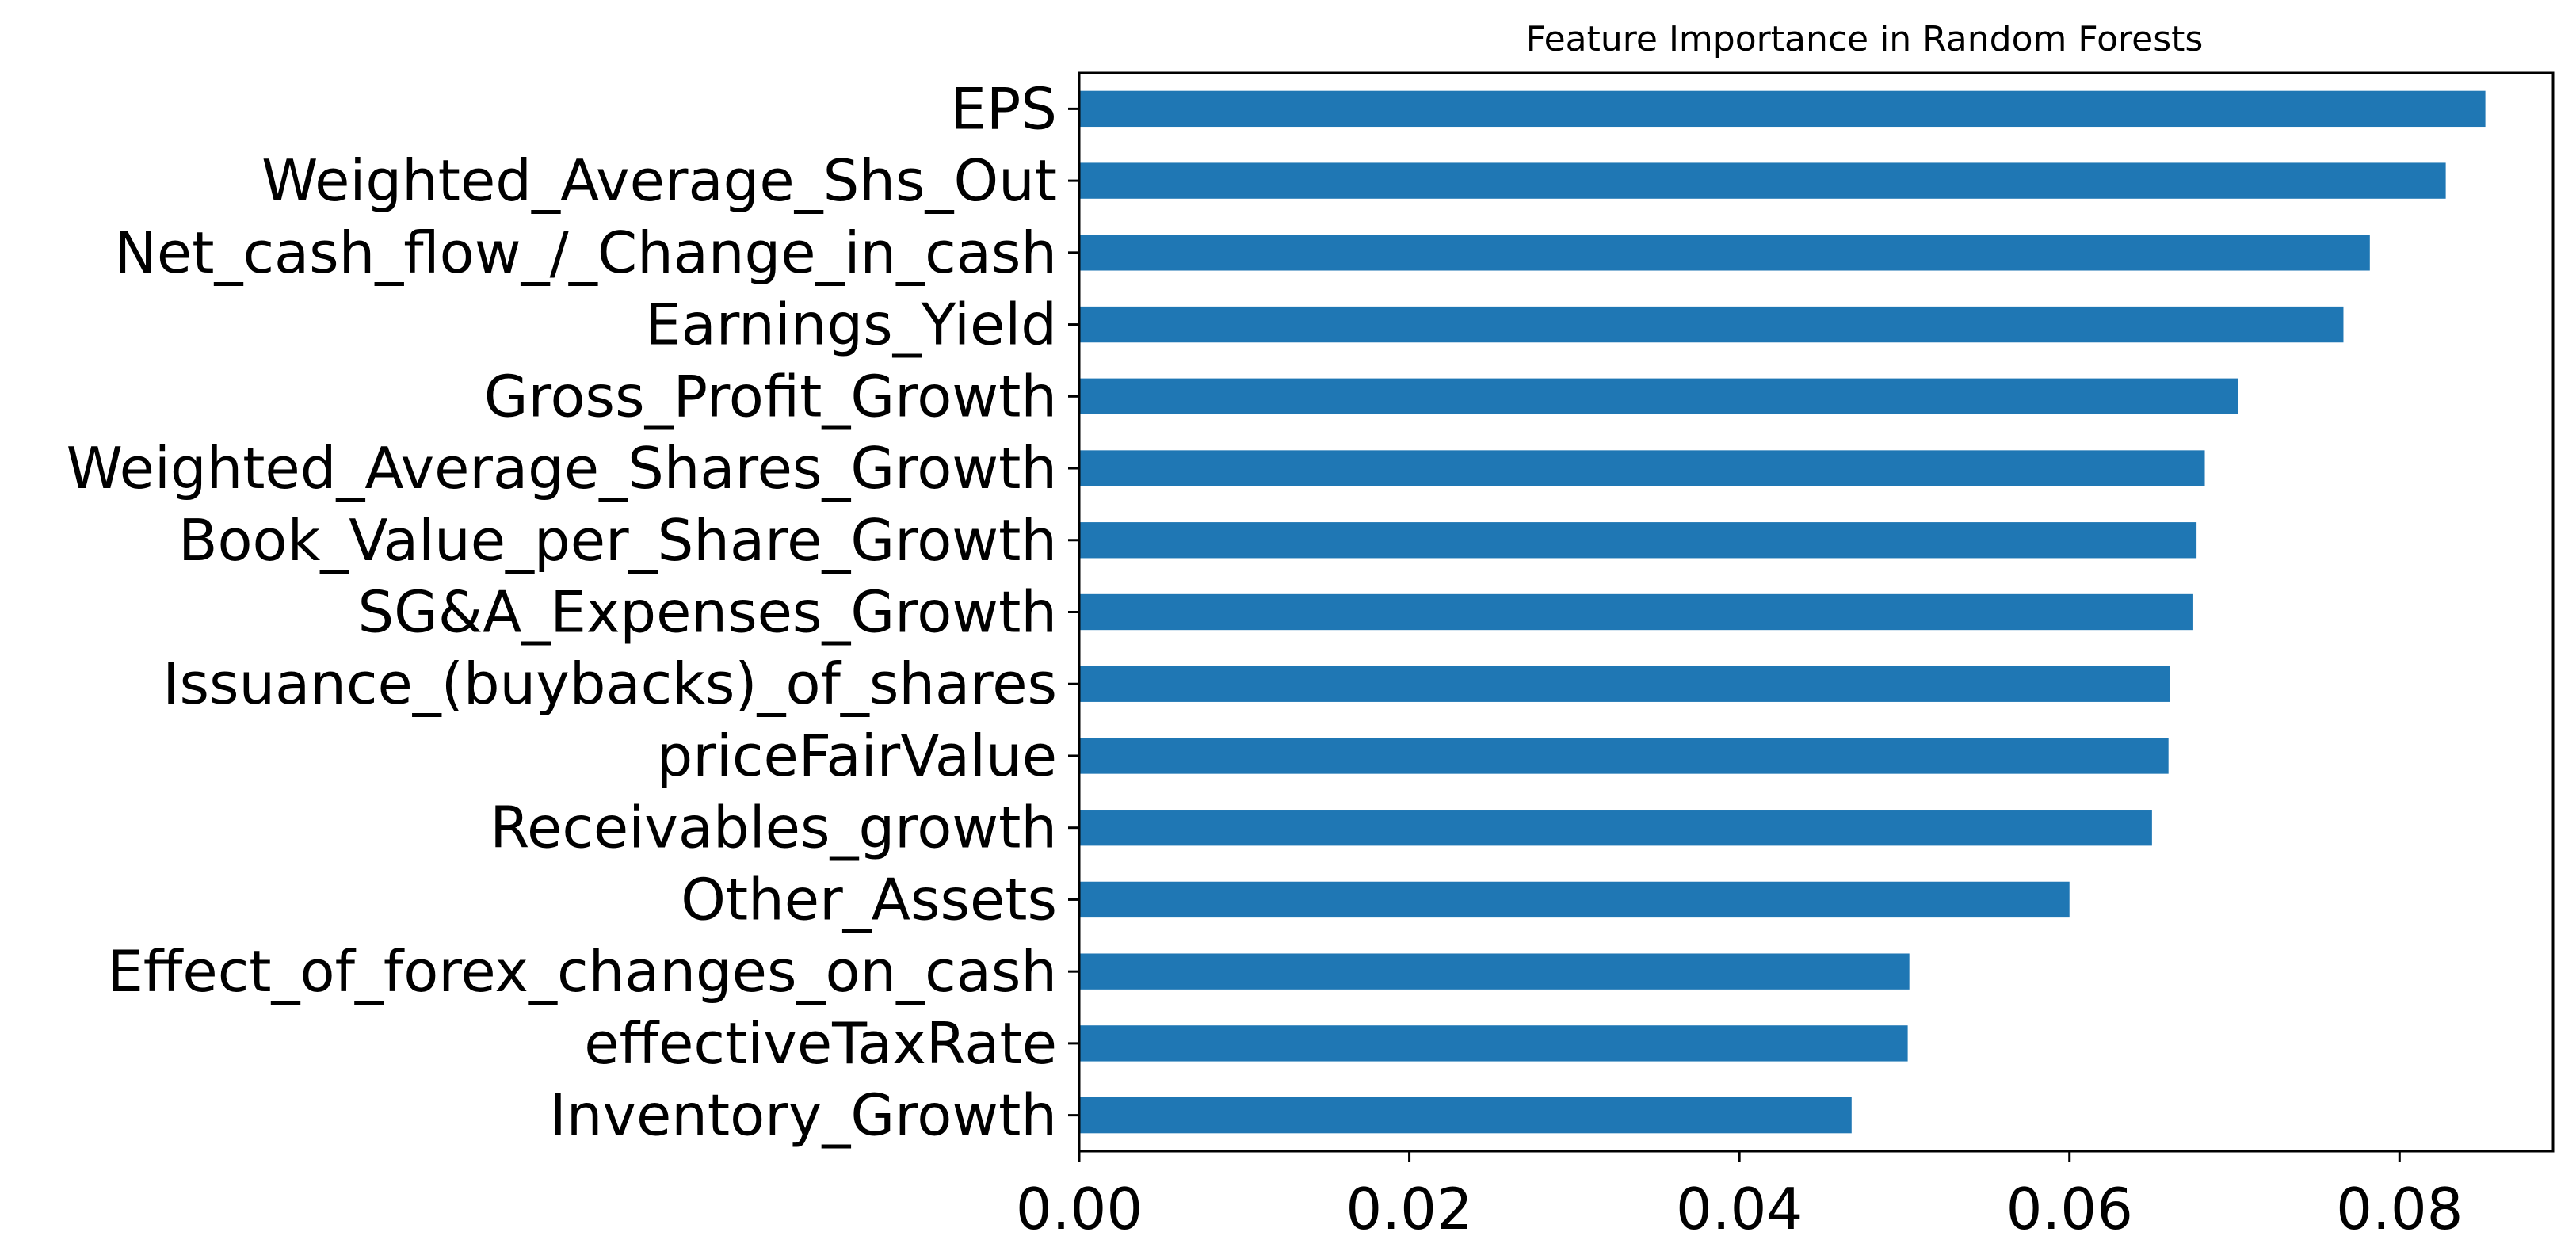  What do you see at coordinates (803, 1115) in the screenshot?
I see `y-tick-label: Inventory_Growth` at bounding box center [803, 1115].